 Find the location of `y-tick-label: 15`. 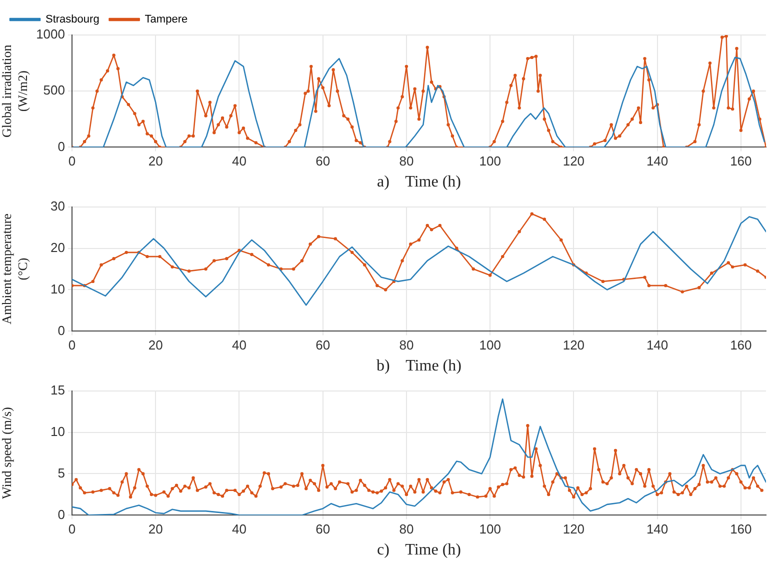

y-tick-label: 15 is located at coordinates (57, 390).